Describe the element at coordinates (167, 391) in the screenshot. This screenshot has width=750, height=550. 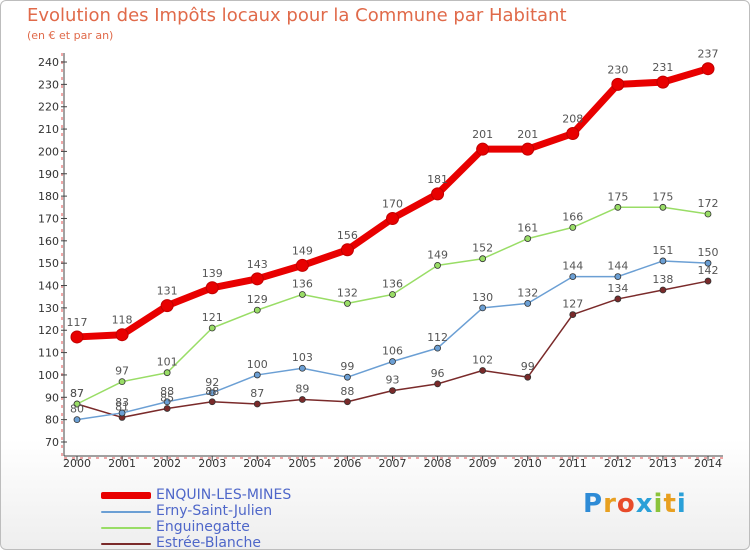
I see `data-label: 88` at that location.